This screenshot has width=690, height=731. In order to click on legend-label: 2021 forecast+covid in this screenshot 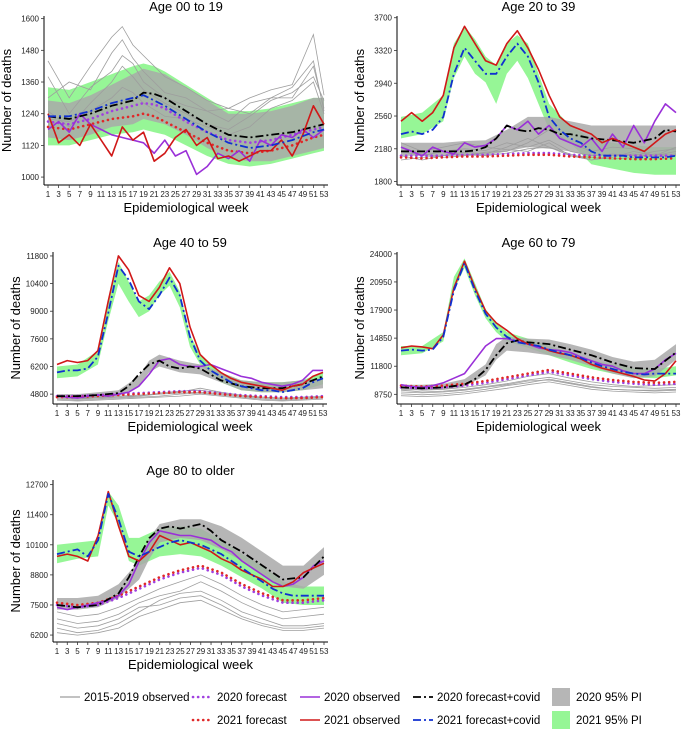, I will do `click(488, 721)`.